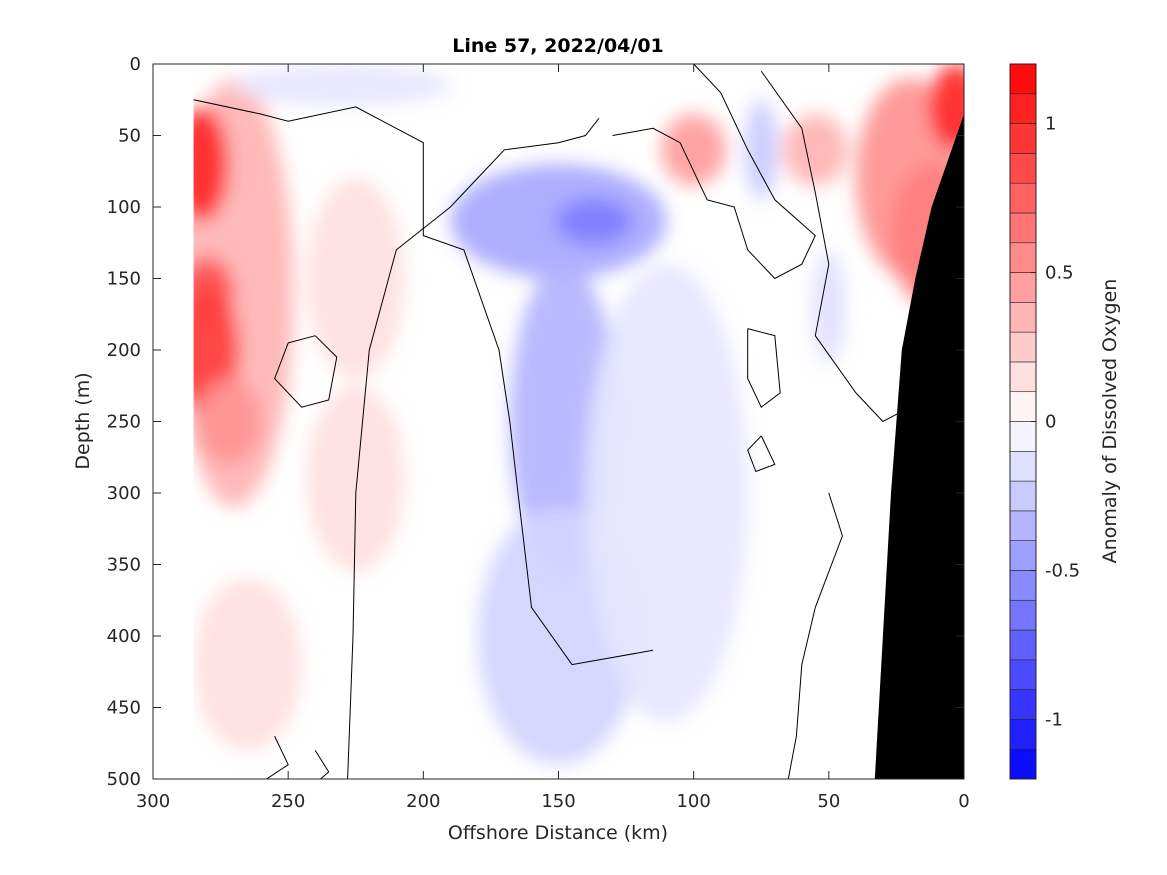 The image size is (1167, 875). Describe the element at coordinates (129, 136) in the screenshot. I see `y-tick-label: 50` at that location.